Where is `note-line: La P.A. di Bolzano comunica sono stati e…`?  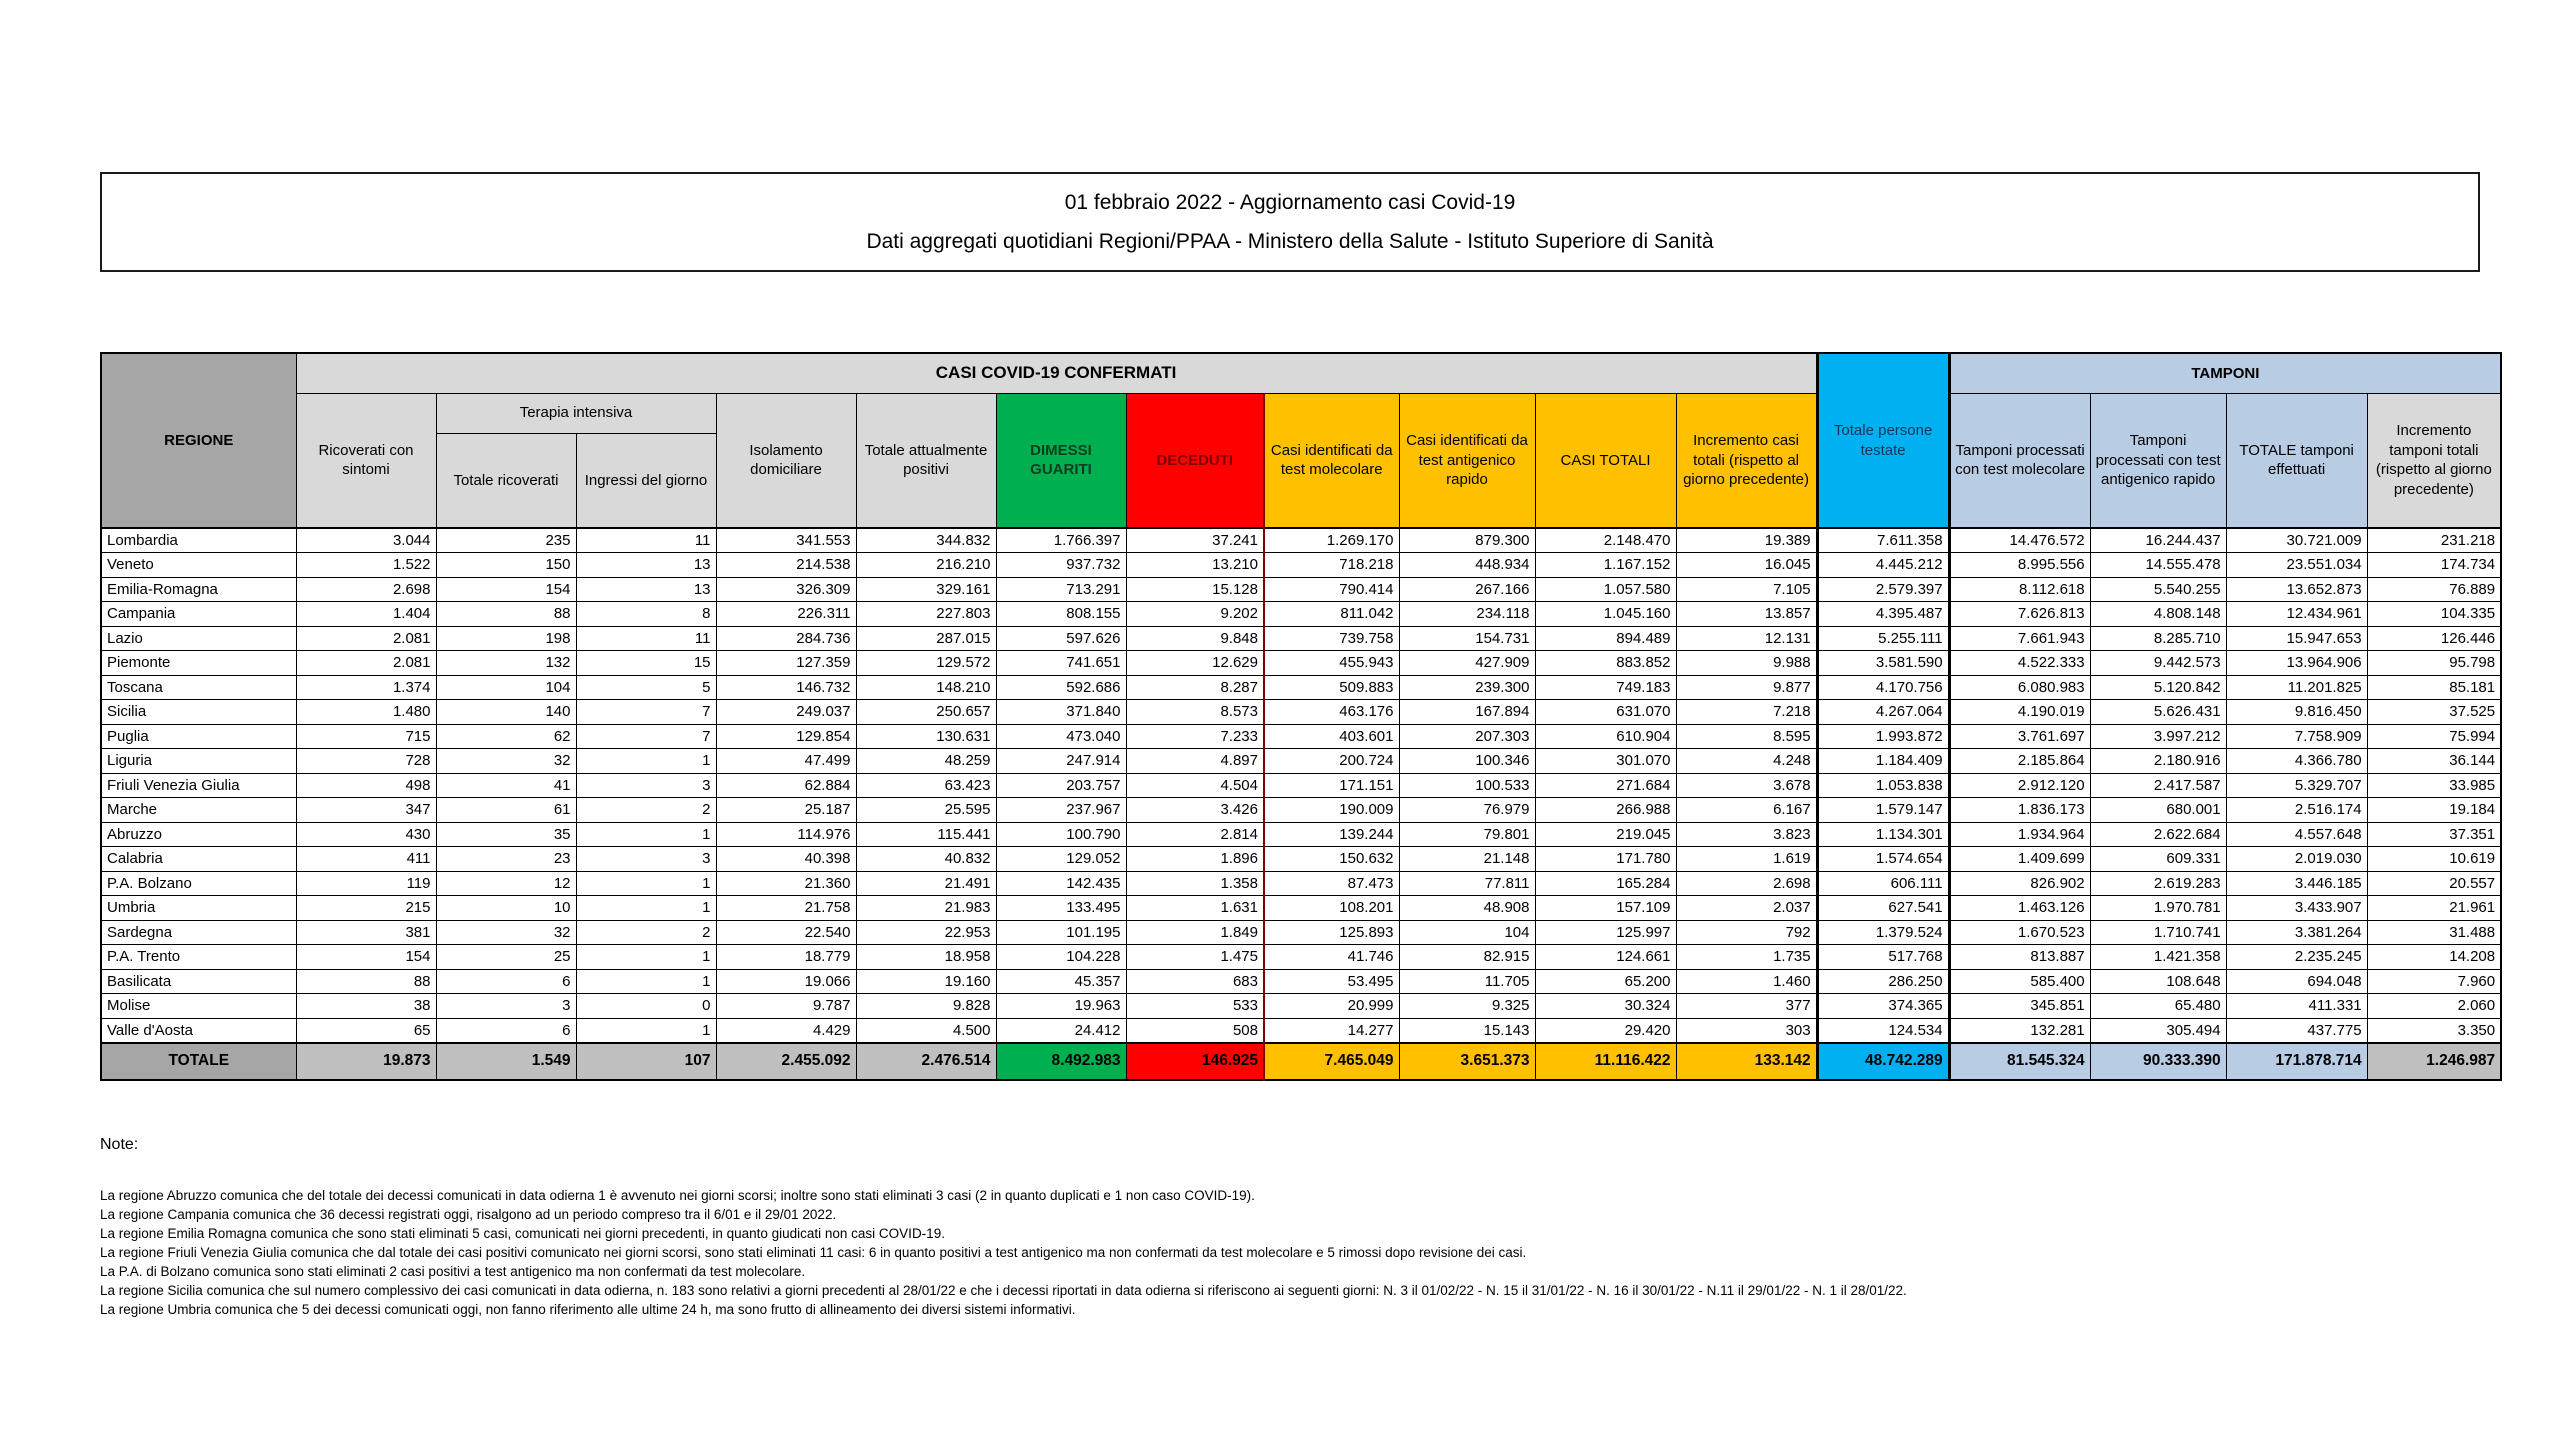
note-line: La P.A. di Bolzano comunica sono stati e… is located at coordinates (453, 1271).